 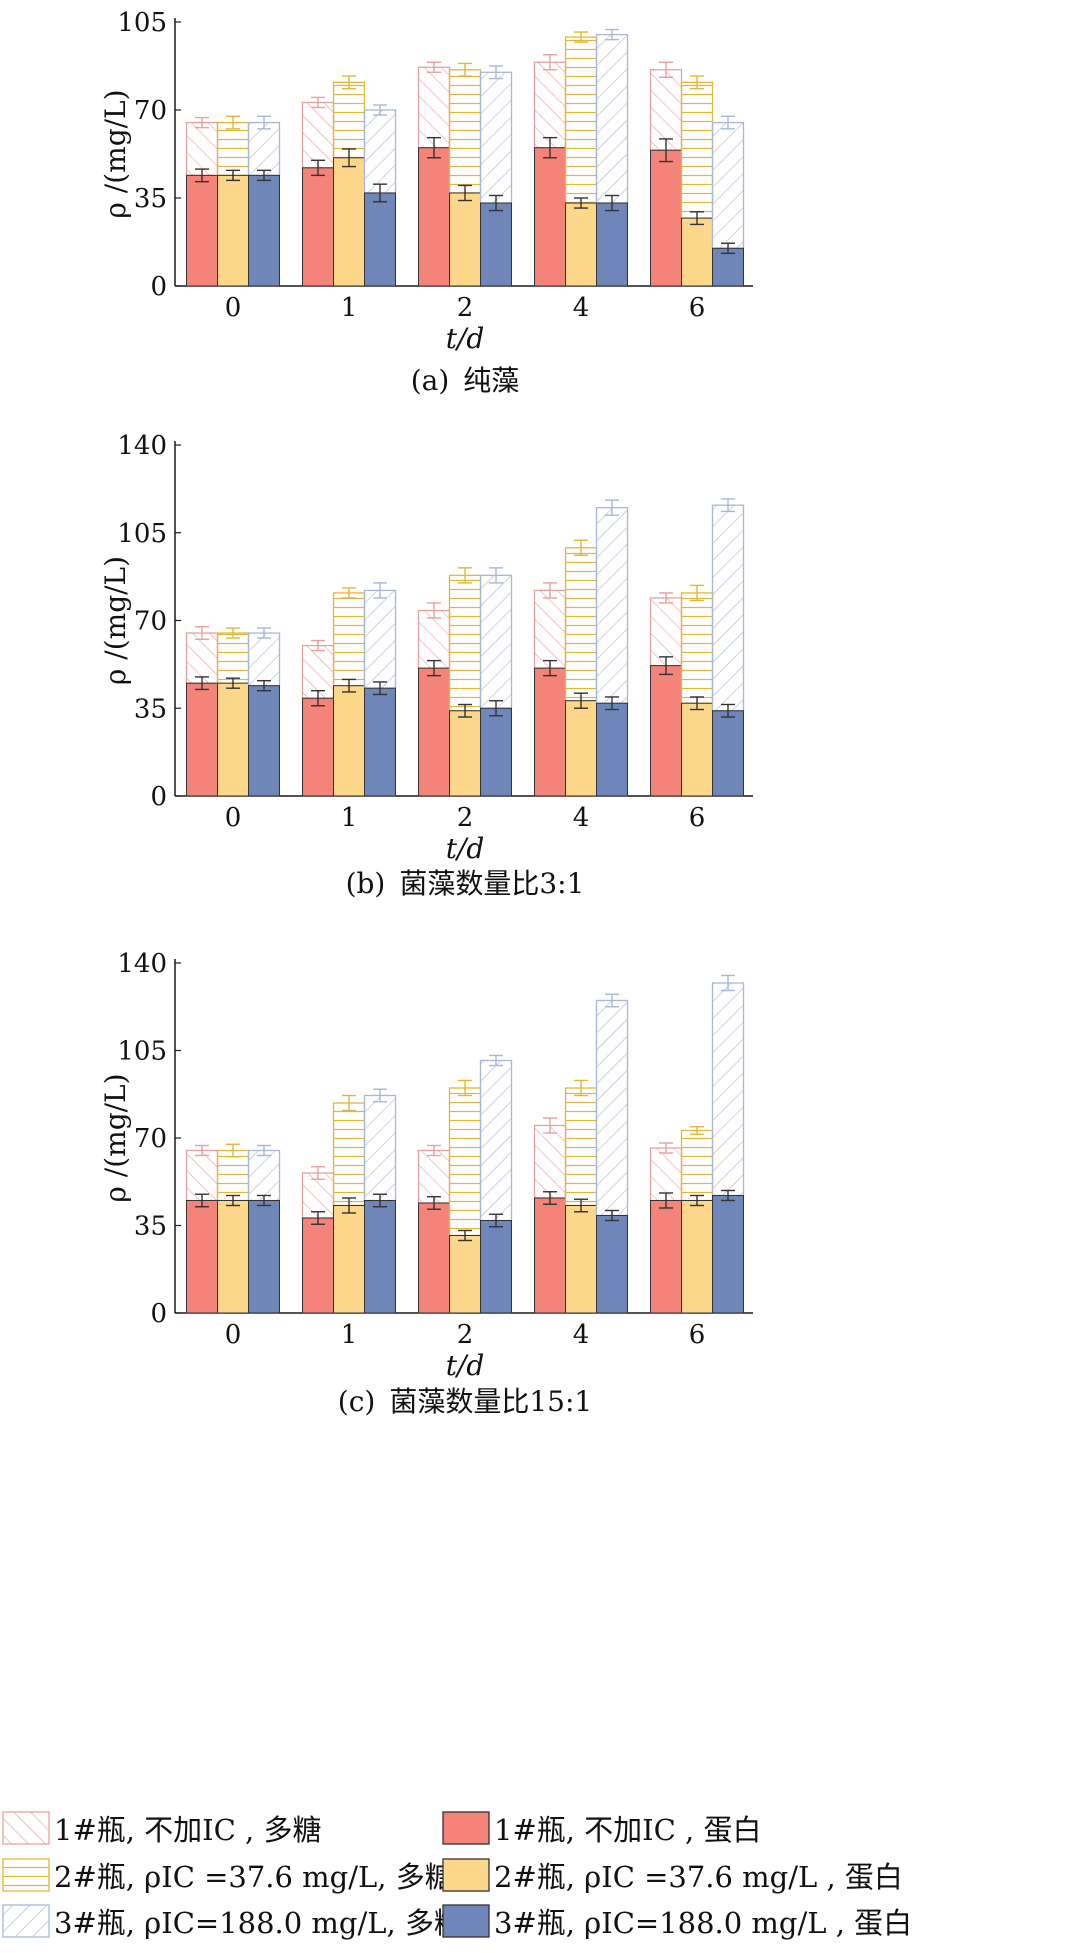 What do you see at coordinates (142, 23) in the screenshot?
I see `y-tick-label: 105` at bounding box center [142, 23].